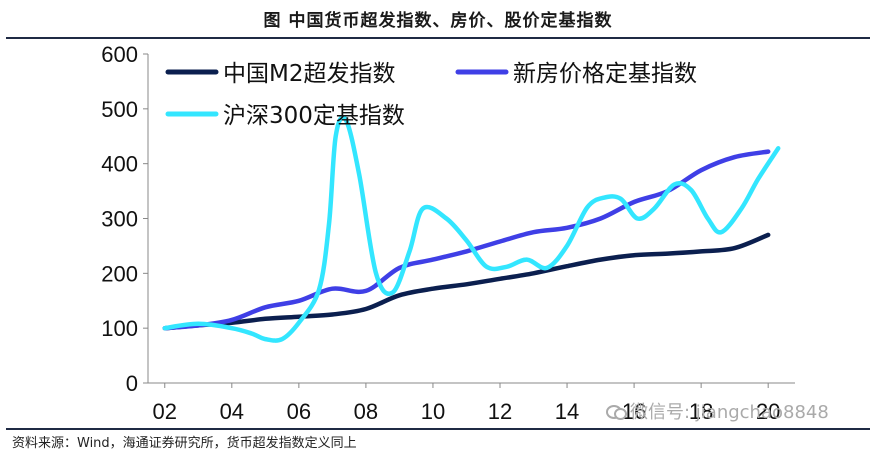 The height and width of the screenshot is (455, 876). I want to click on legend-label-1: 中国M2超发指数, so click(309, 74).